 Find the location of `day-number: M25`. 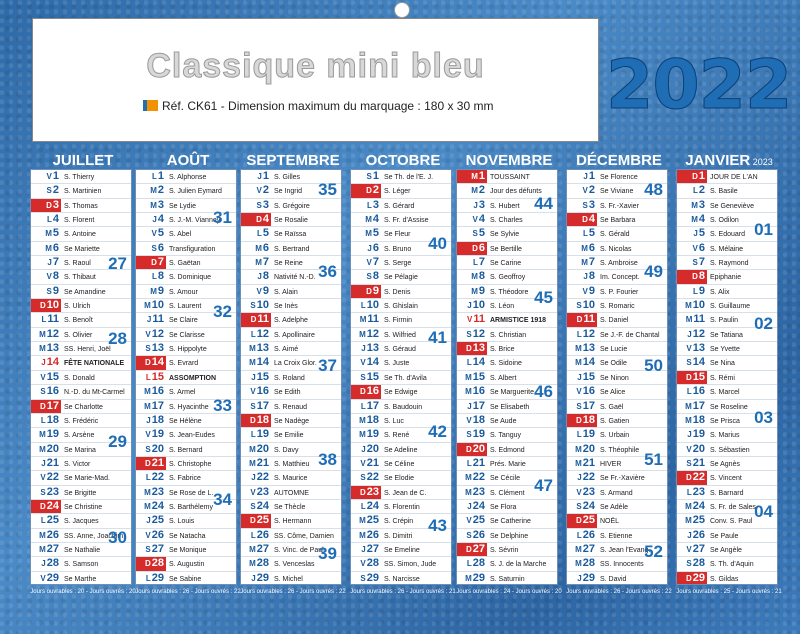

day-number: M25 is located at coordinates (369, 520).